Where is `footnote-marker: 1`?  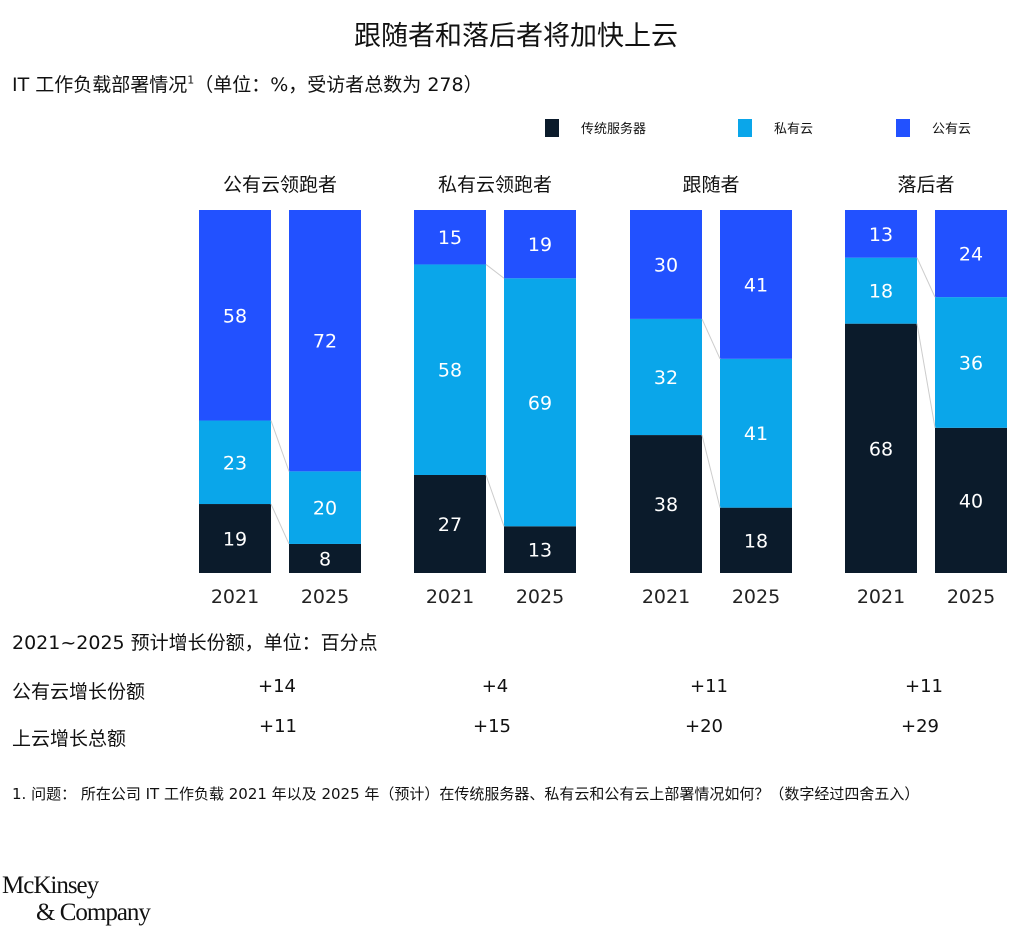 footnote-marker: 1 is located at coordinates (191, 80).